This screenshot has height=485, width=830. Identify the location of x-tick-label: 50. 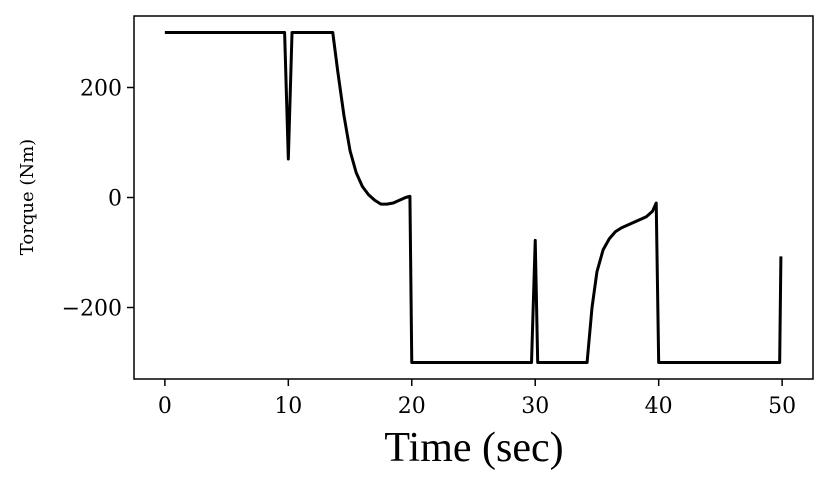
(782, 406).